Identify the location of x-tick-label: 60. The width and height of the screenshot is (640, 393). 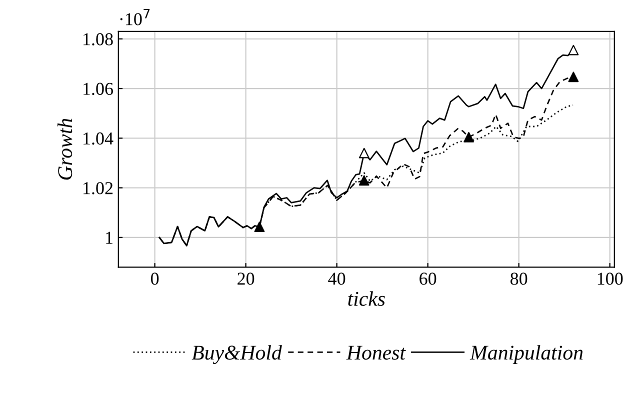
(428, 278).